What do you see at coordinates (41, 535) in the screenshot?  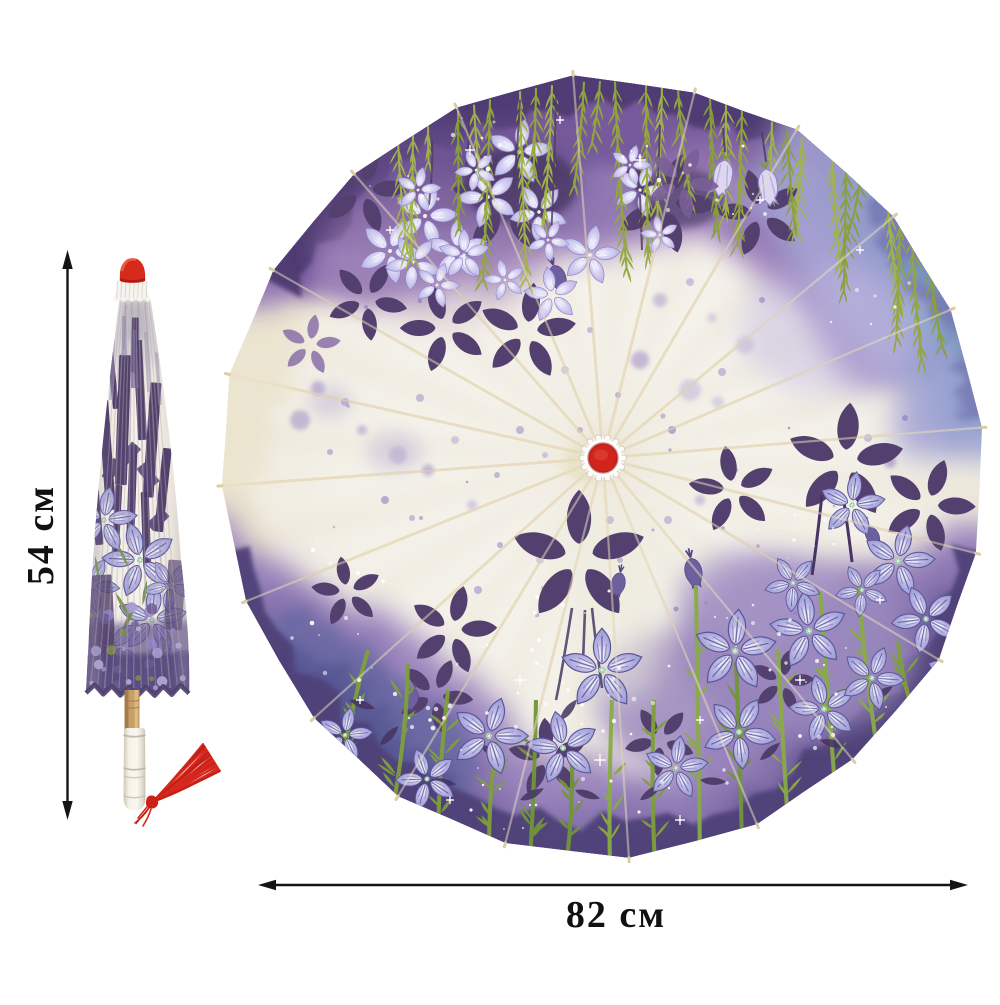 I see `svg-text: 54 см` at bounding box center [41, 535].